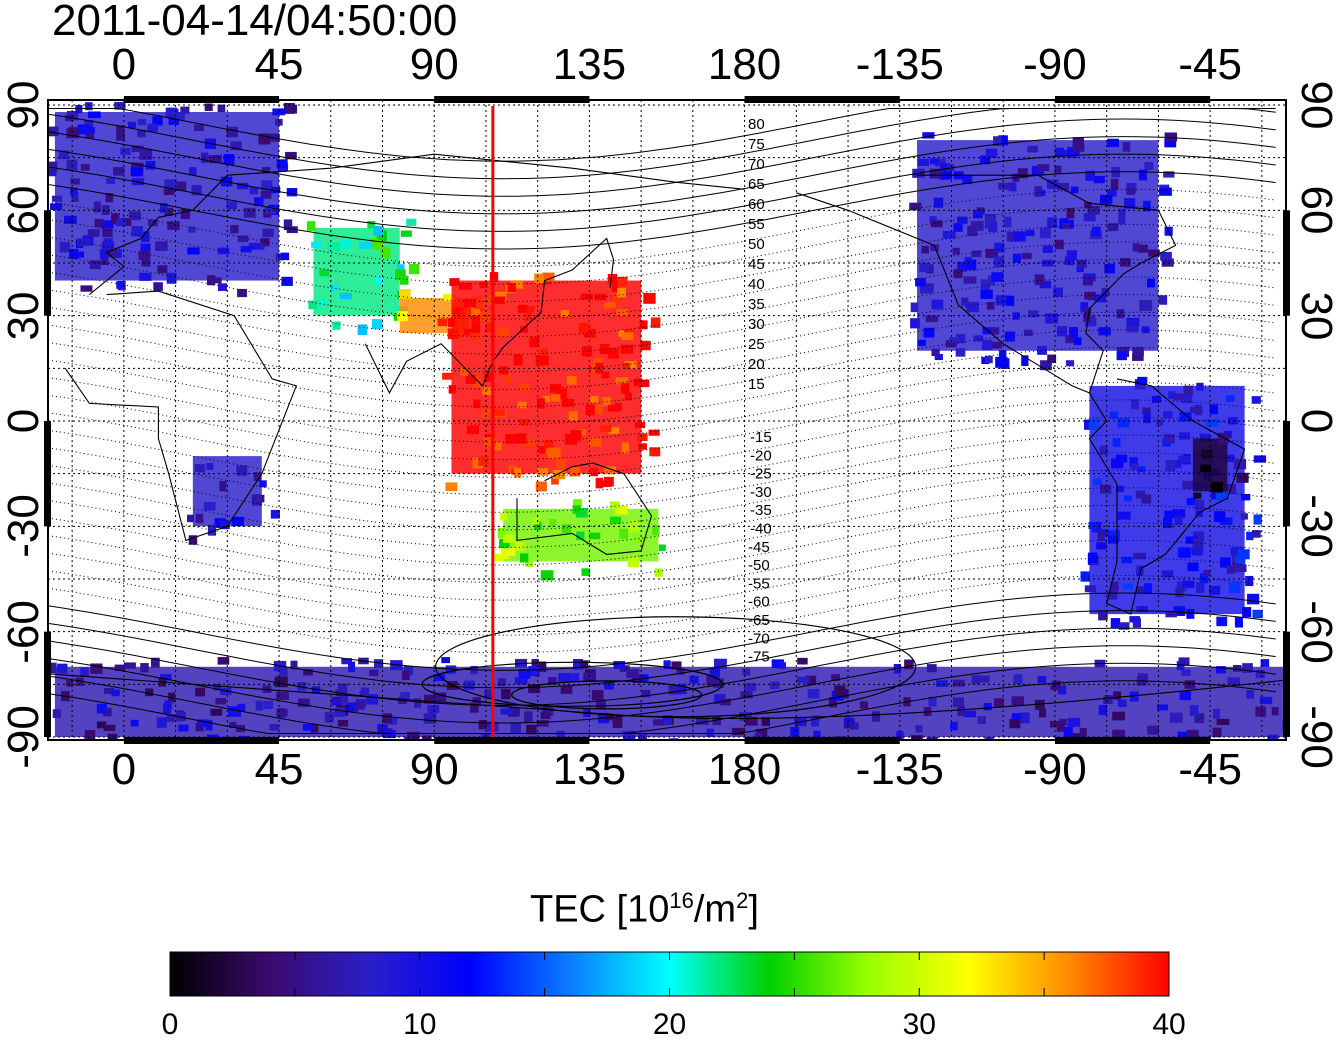 Image resolution: width=1340 pixels, height=1042 pixels. What do you see at coordinates (756, 344) in the screenshot?
I see `contour-label: 25` at bounding box center [756, 344].